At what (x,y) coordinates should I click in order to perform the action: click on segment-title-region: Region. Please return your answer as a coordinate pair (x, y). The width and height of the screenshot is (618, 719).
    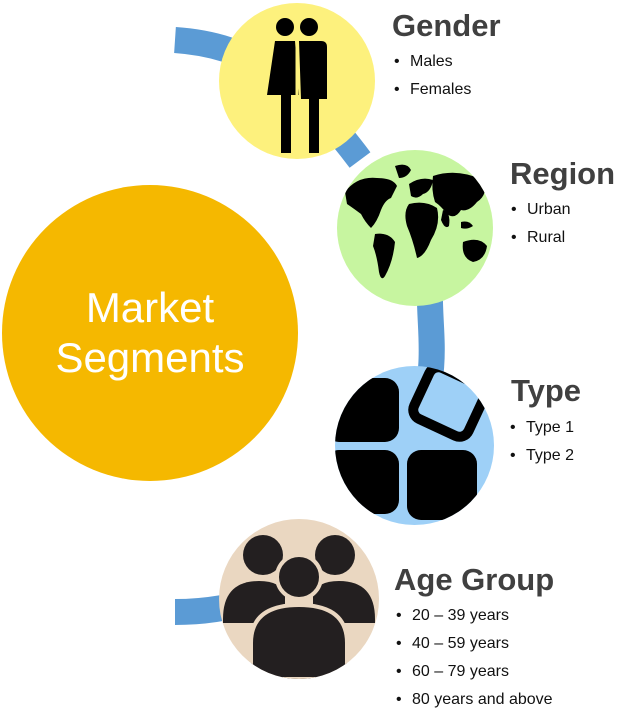
    Looking at the image, I should click on (563, 173).